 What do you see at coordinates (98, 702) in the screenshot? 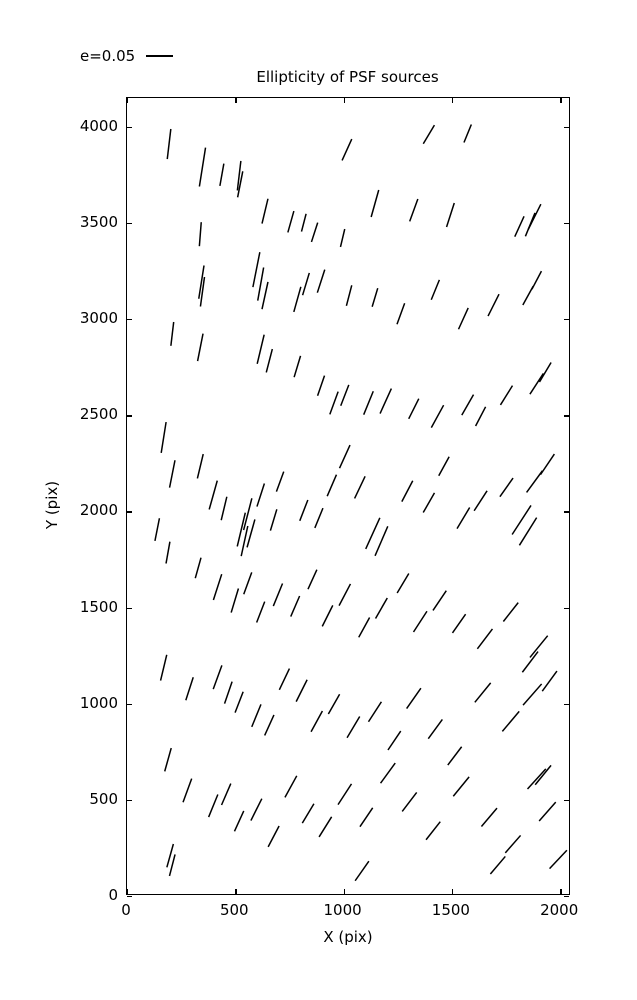
I see `y-tick-label: 1000` at bounding box center [98, 702].